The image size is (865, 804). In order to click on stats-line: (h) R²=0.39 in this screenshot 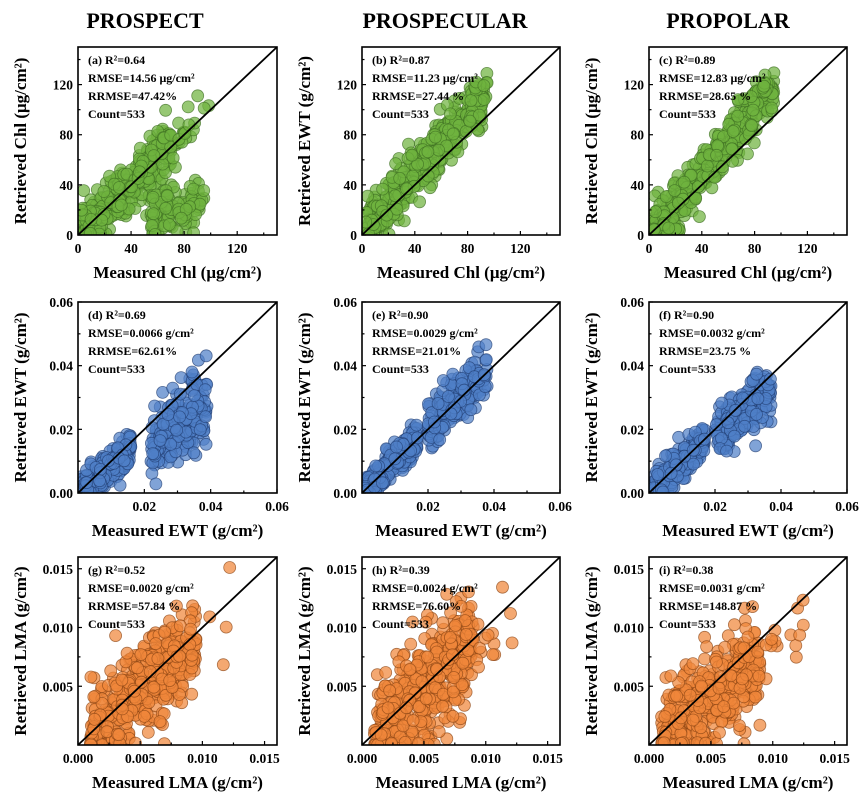, I will do `click(401, 570)`.